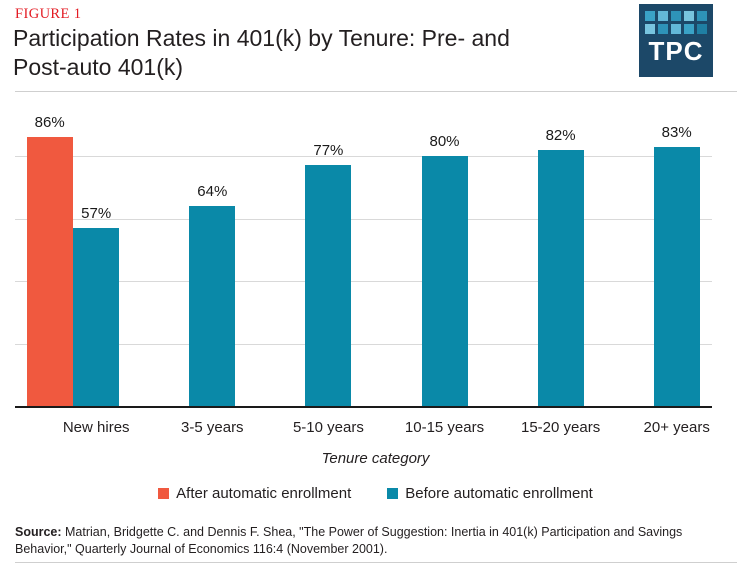 The width and height of the screenshot is (751, 567). I want to click on gridline-40pct, so click(363, 281).